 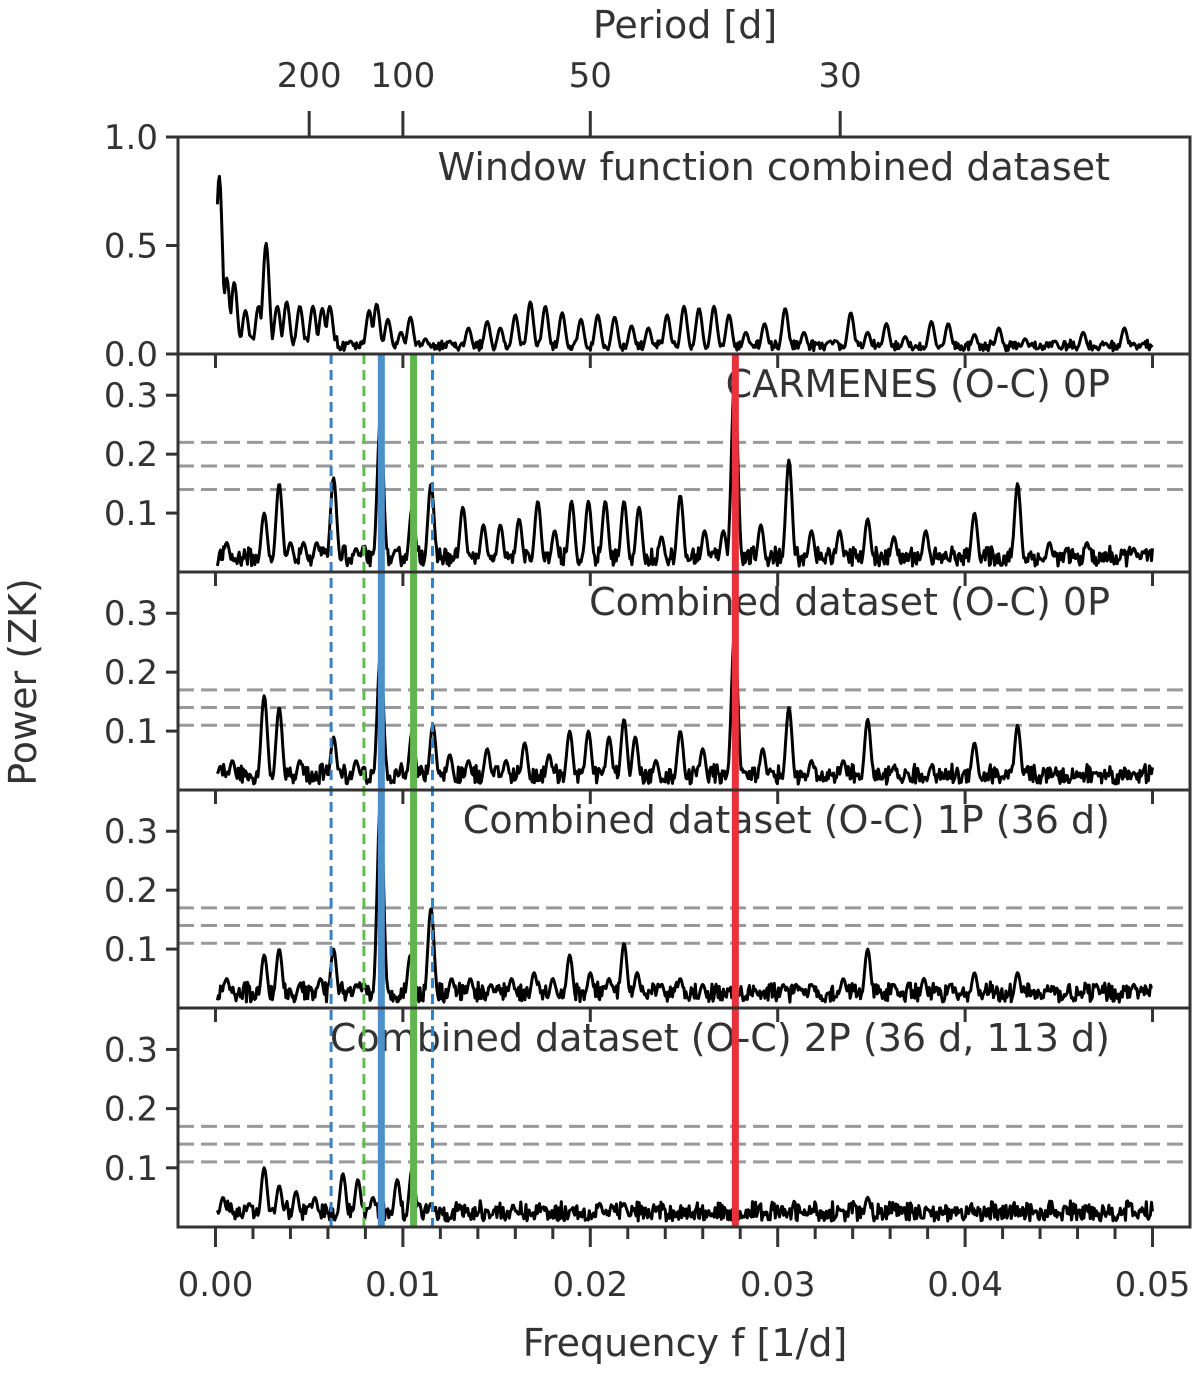 I want to click on panel-title: Combined dataset (O-C) 2P (36 d, 113 d), so click(x=720, y=1038).